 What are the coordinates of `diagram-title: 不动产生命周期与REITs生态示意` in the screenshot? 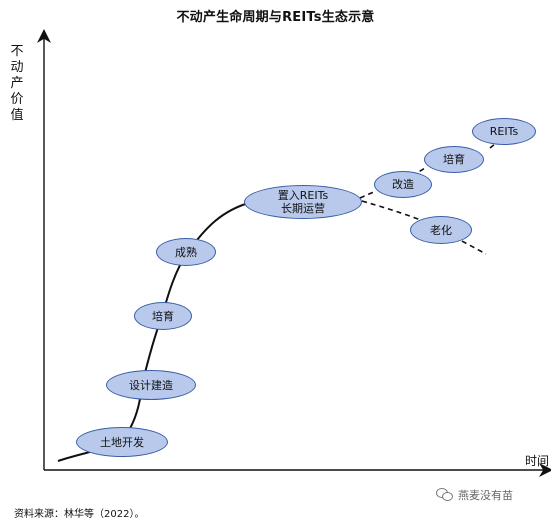 It's located at (275, 17).